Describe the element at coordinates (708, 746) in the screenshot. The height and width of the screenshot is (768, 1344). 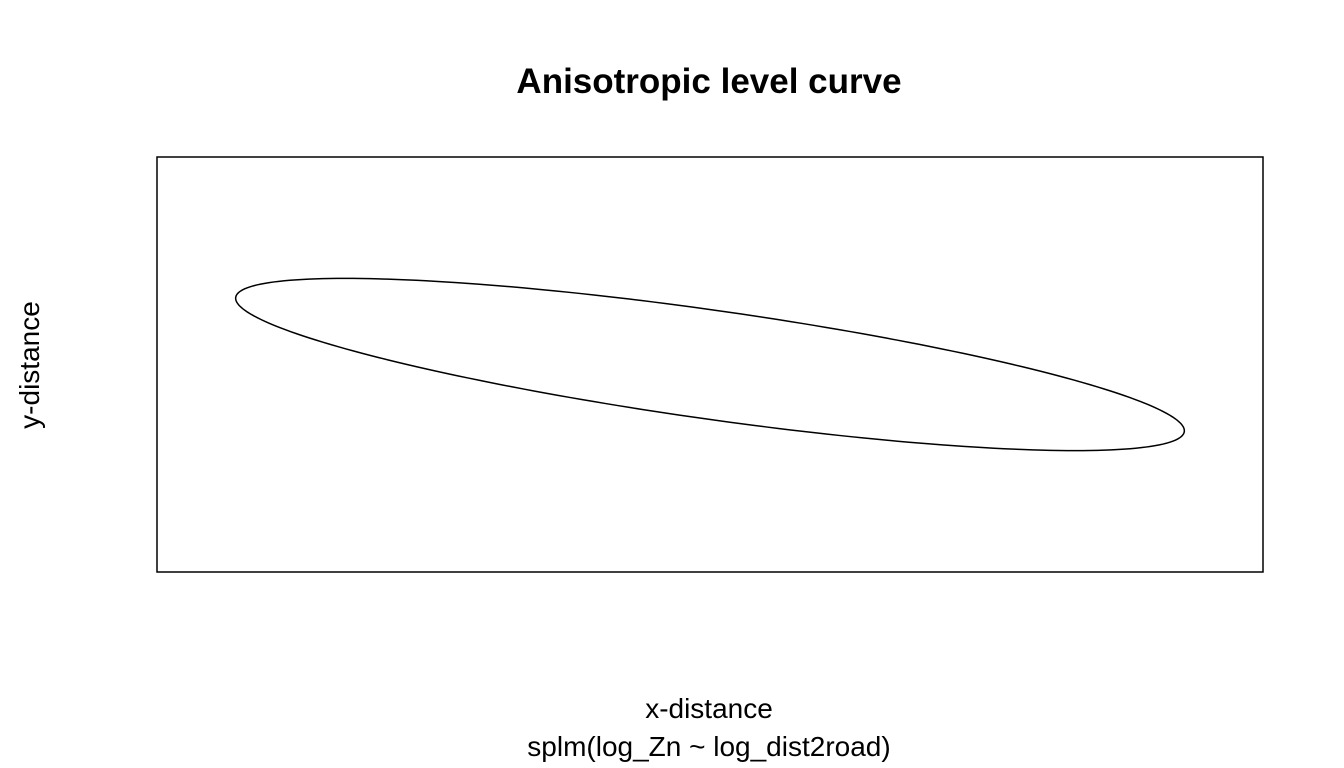
I see `chart-subtitle: splm(log_Zn ~ log_dist2road)` at that location.